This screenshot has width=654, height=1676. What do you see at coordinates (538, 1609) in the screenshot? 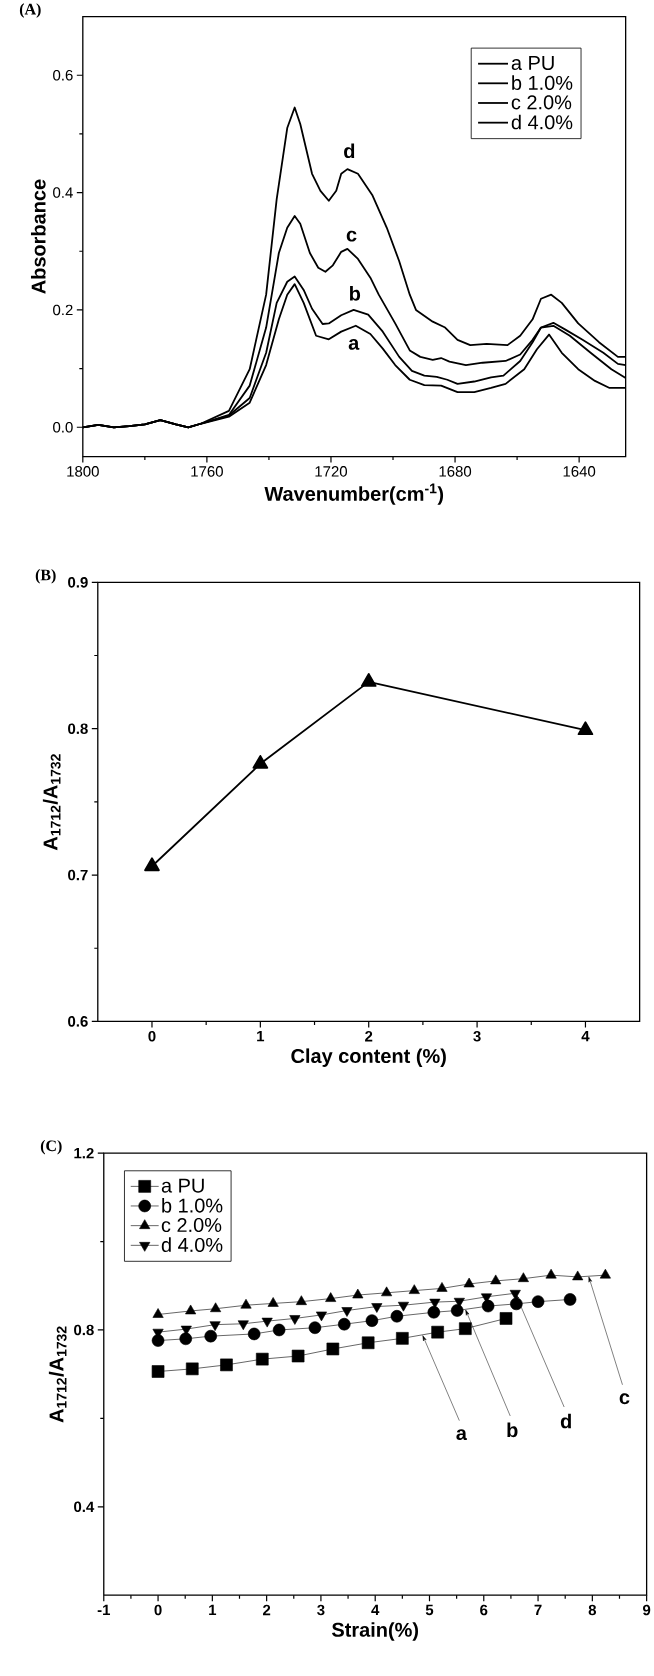
I see `x-tick-label: 7` at bounding box center [538, 1609].